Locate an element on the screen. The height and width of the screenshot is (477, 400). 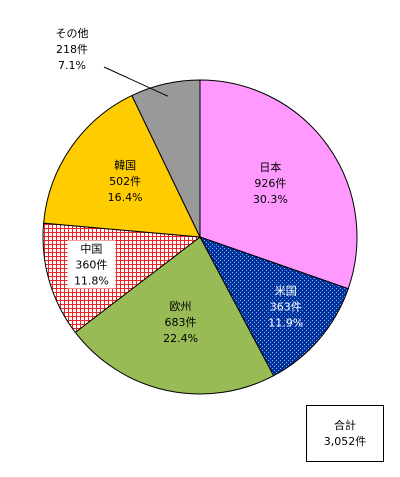
total-label: 合計 is located at coordinates (345, 426).